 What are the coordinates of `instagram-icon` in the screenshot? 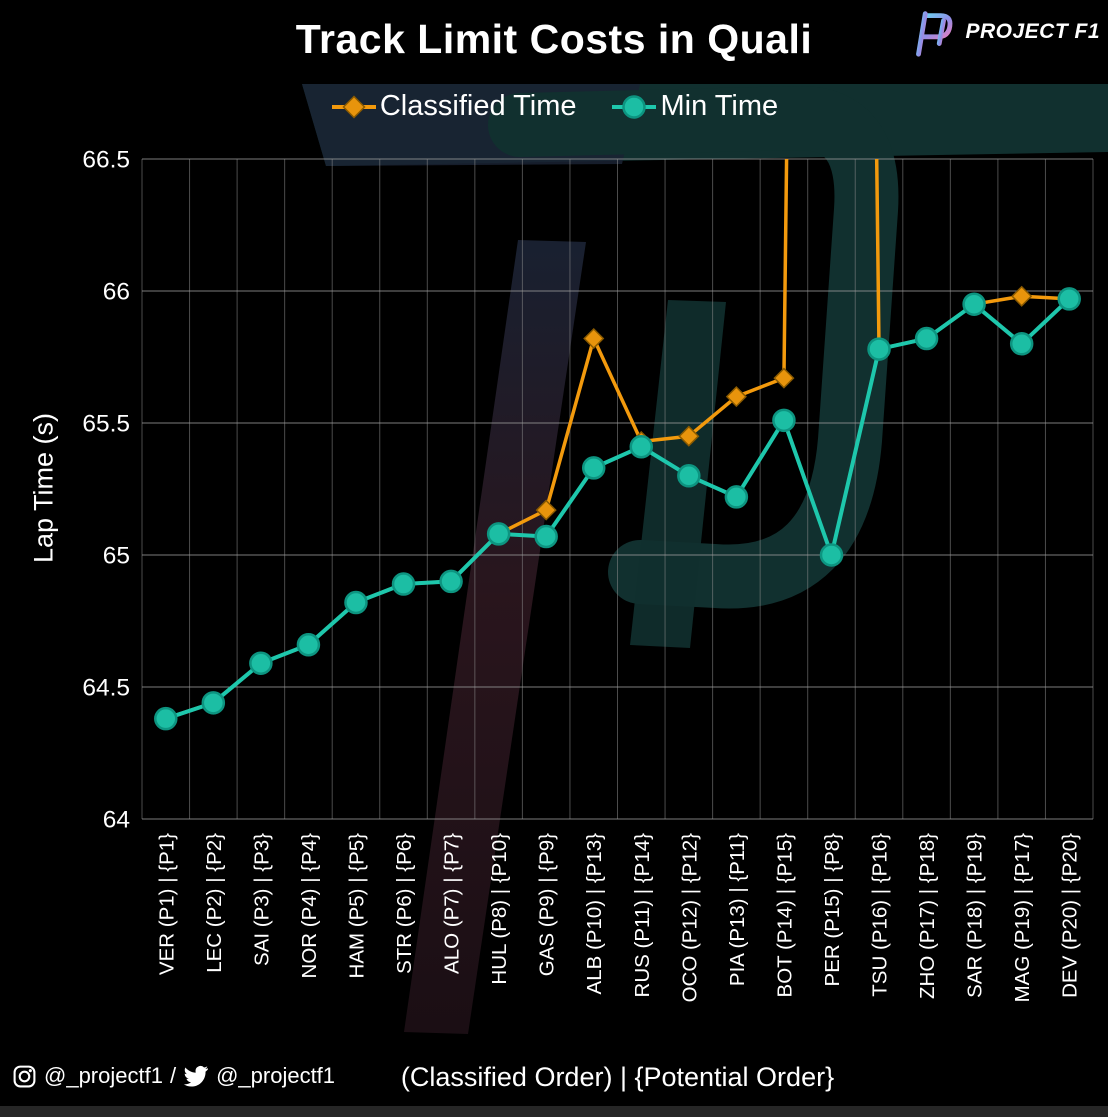 It's located at (24, 1076).